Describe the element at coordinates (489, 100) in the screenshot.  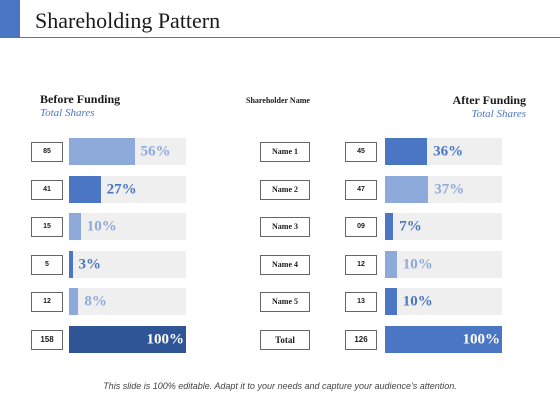
I see `after-funding-heading: After Funding` at that location.